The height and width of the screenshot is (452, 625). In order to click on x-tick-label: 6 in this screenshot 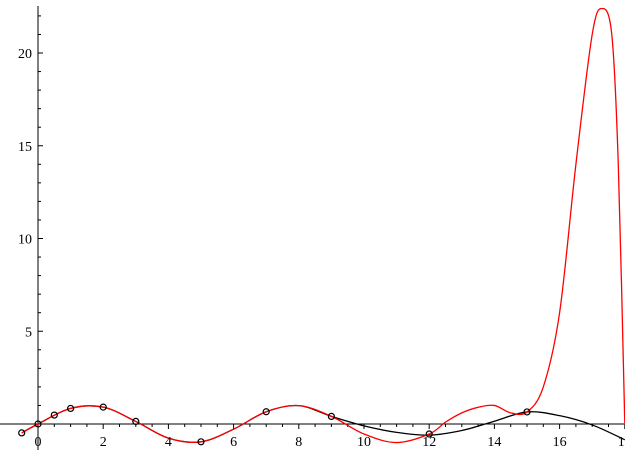, I will do `click(233, 442)`.